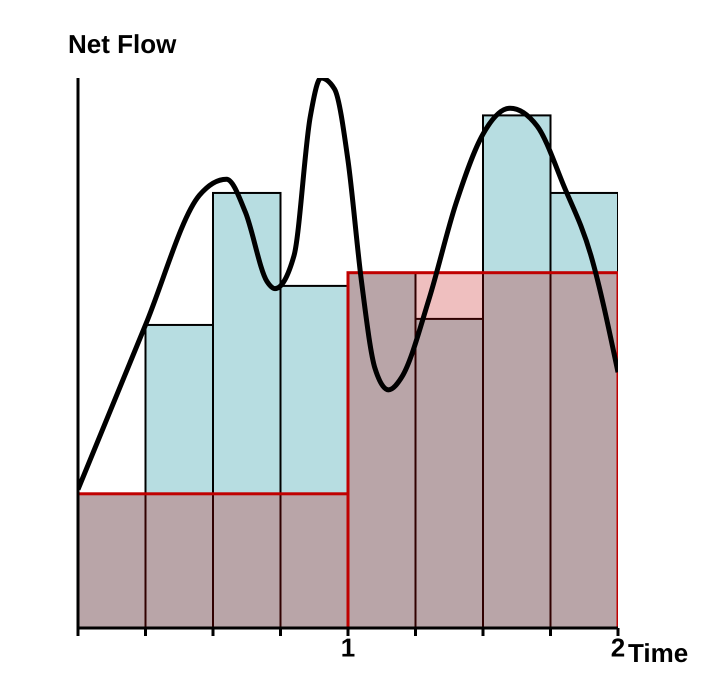  What do you see at coordinates (123, 44) in the screenshot?
I see `y-axis-title: Net Flow` at bounding box center [123, 44].